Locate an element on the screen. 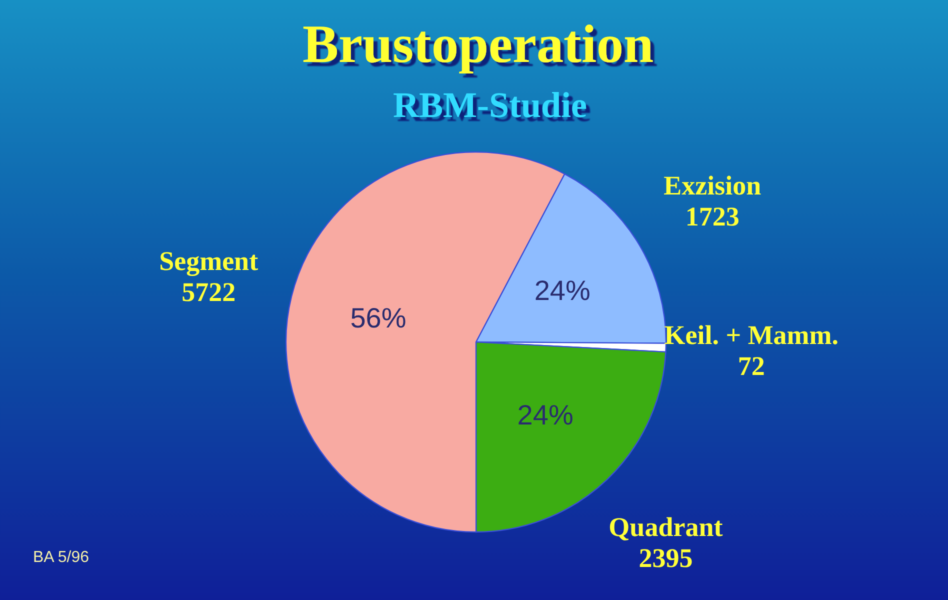  slice-label: Keil. + Mamm. is located at coordinates (751, 335).